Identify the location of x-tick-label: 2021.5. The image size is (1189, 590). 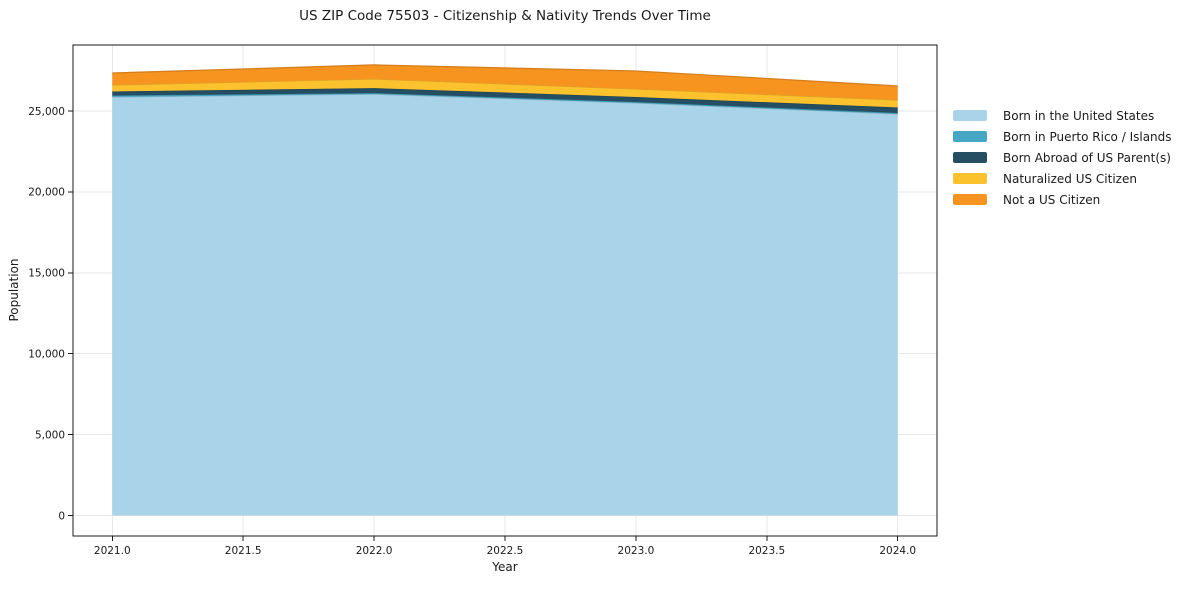
(243, 551).